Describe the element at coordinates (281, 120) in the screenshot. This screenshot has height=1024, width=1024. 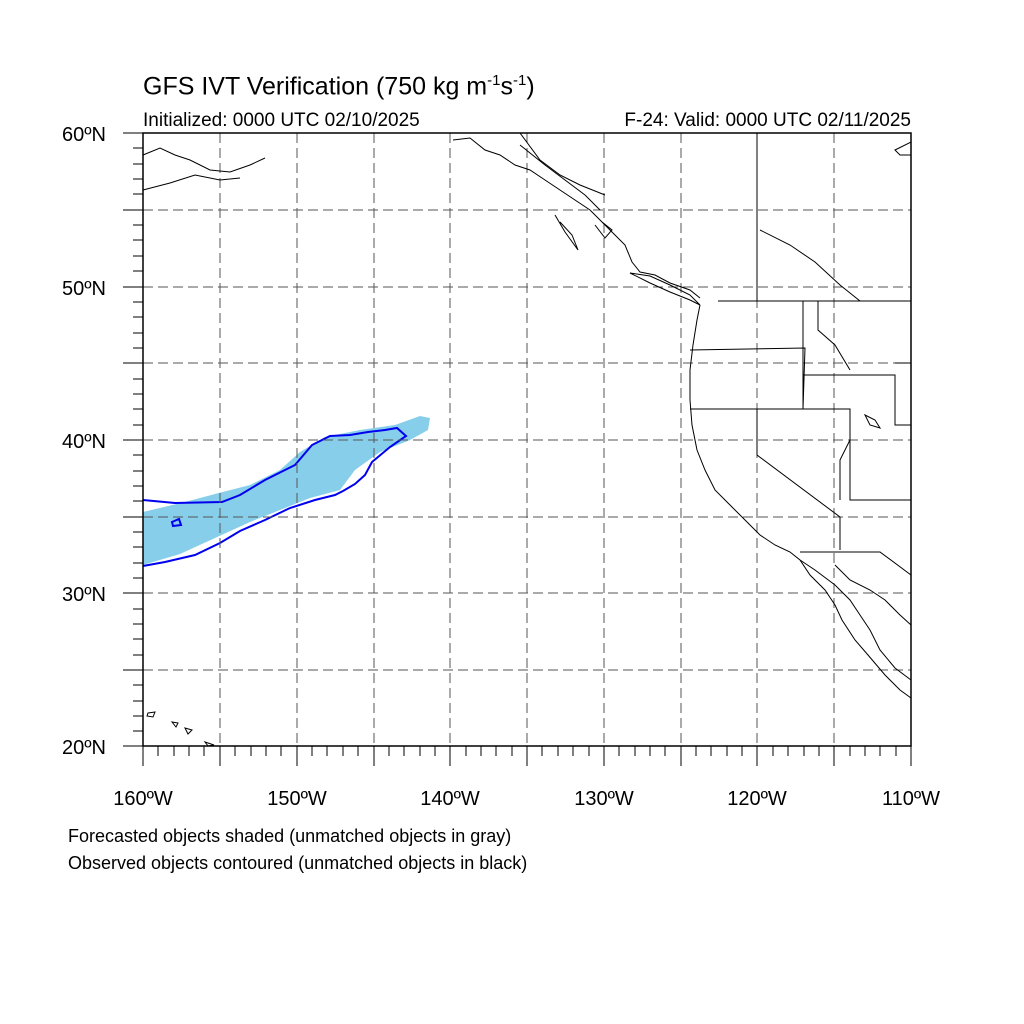
I see `initialized-time: Initialized: 0000 UTC 02/10/2025` at that location.